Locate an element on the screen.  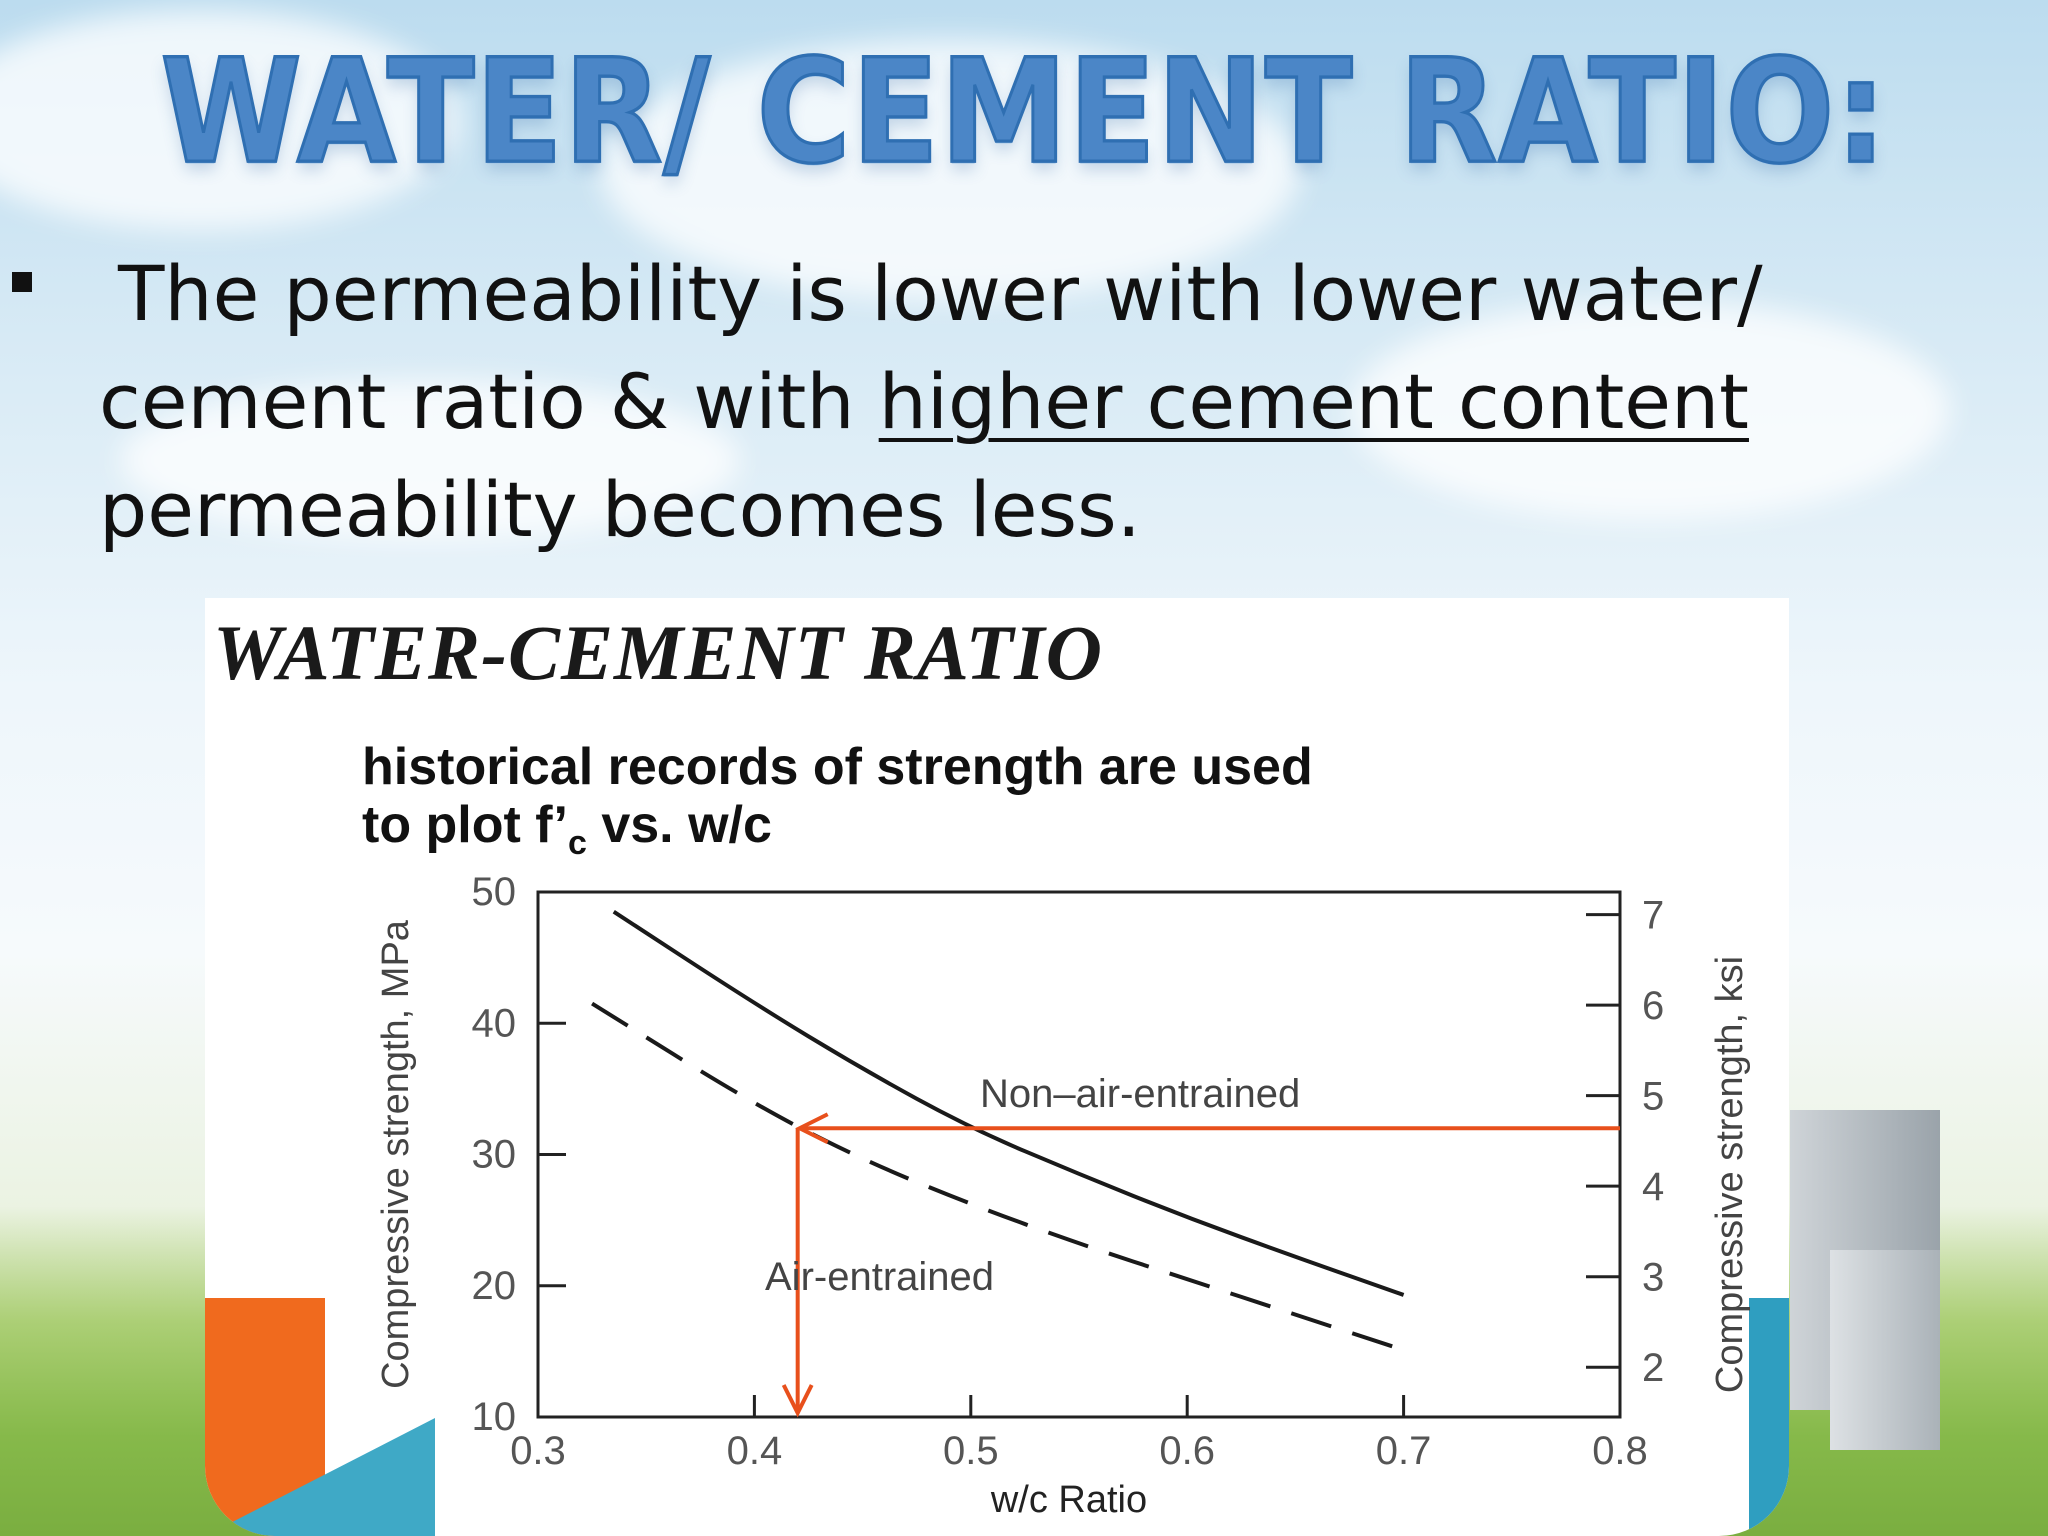
bullet-line-3: permeability becomes less. is located at coordinates (620, 509).